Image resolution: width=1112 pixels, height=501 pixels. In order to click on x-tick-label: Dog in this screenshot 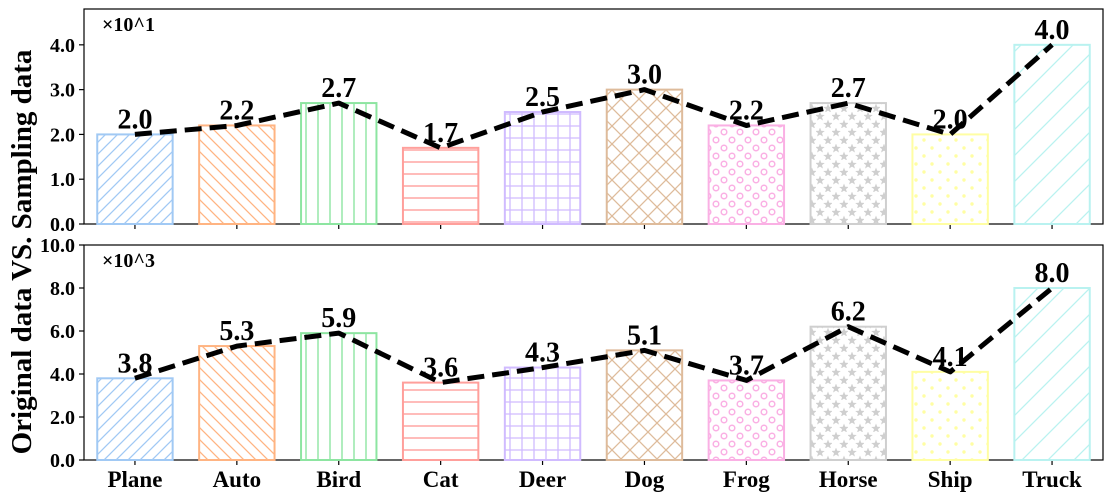, I will do `click(645, 479)`.